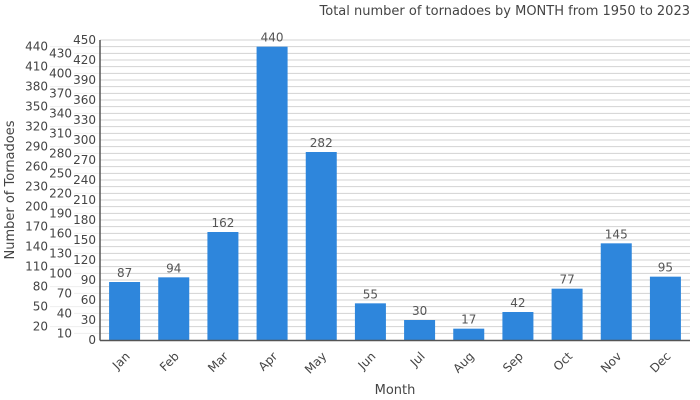  I want to click on bar-apr, so click(272, 193).